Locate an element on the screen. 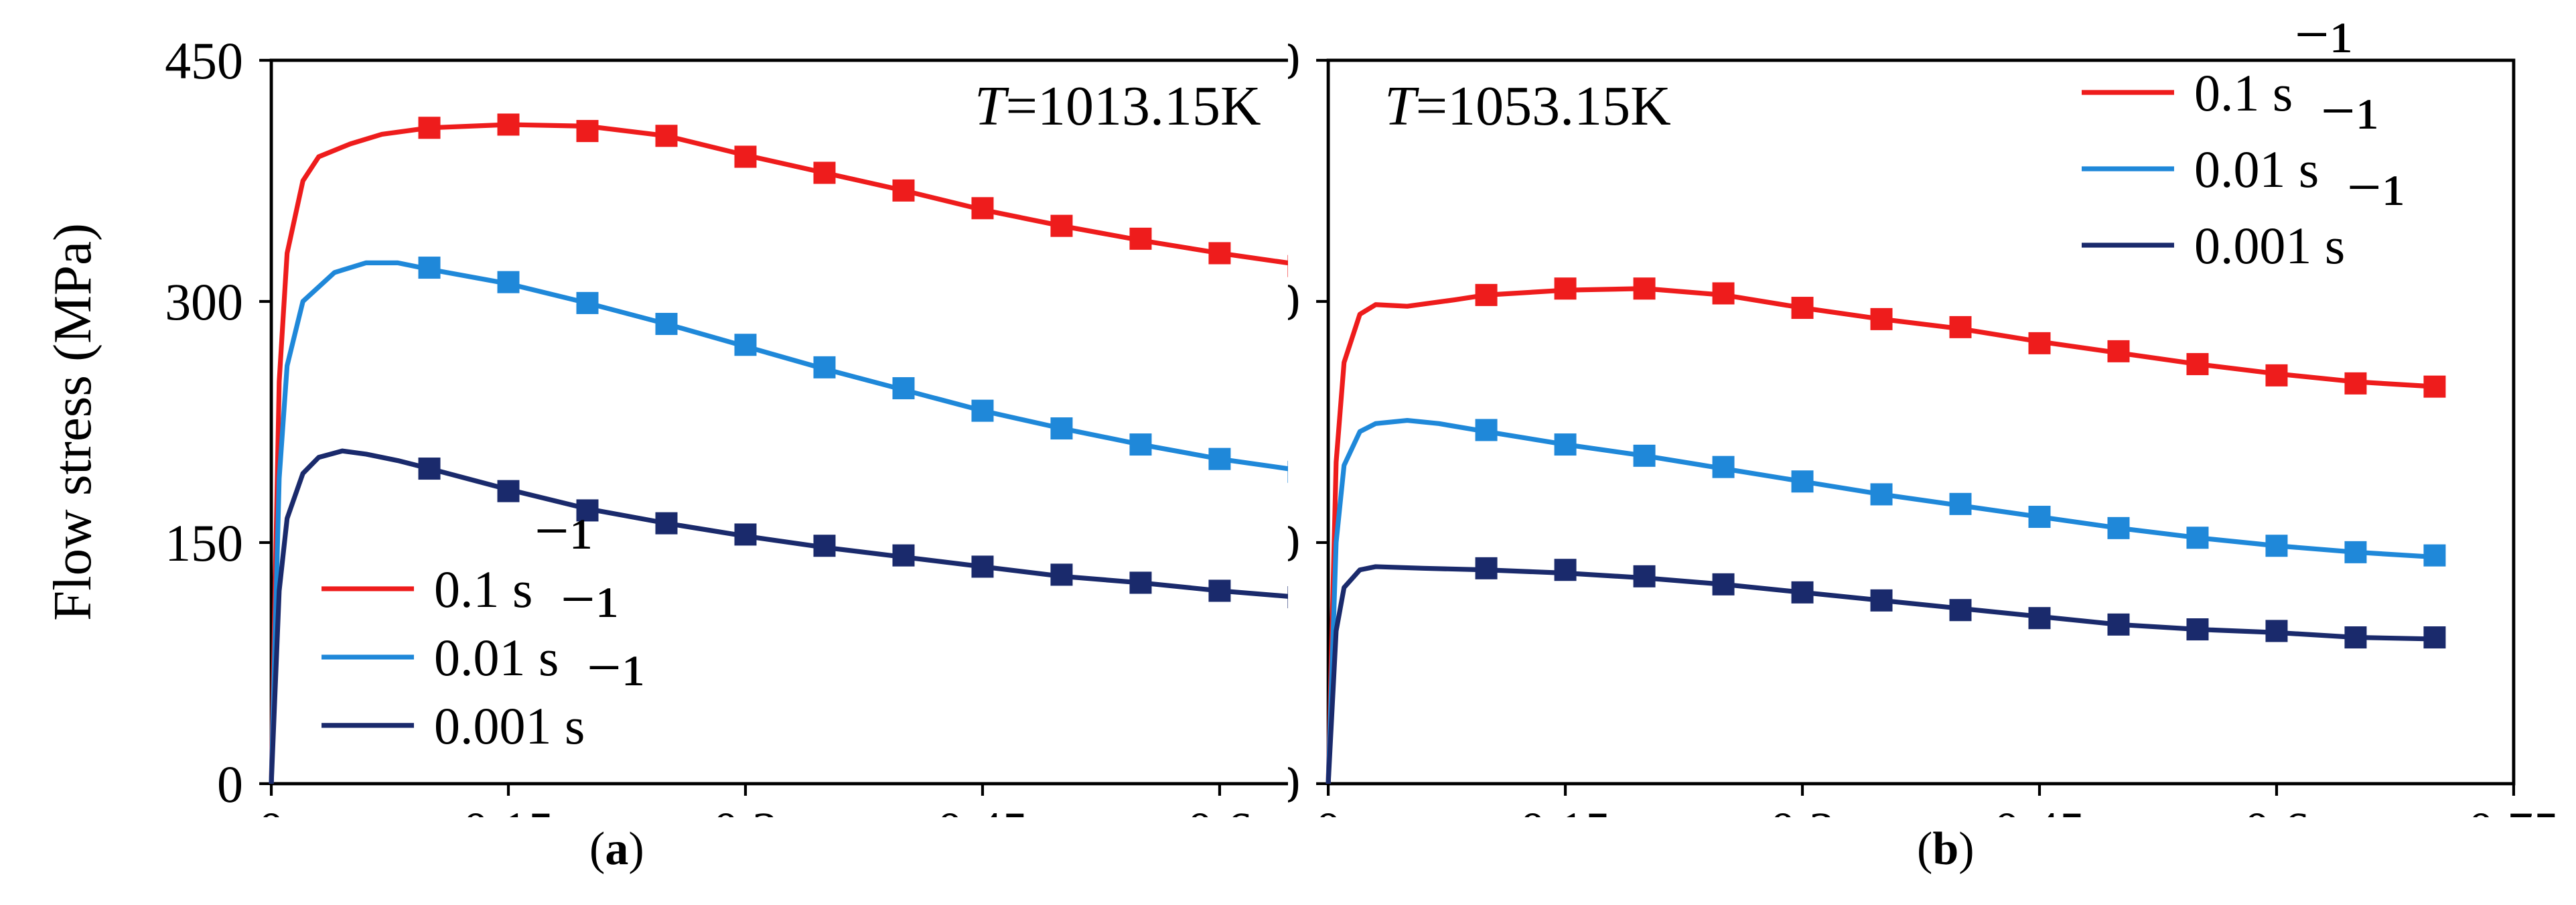  y-tick-label: 450 is located at coordinates (1294, 61).